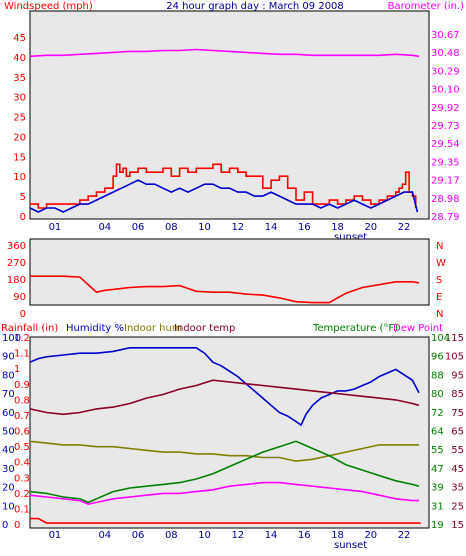 This screenshot has width=466, height=556. What do you see at coordinates (304, 535) in the screenshot?
I see `x-tick-16: 16` at bounding box center [304, 535].